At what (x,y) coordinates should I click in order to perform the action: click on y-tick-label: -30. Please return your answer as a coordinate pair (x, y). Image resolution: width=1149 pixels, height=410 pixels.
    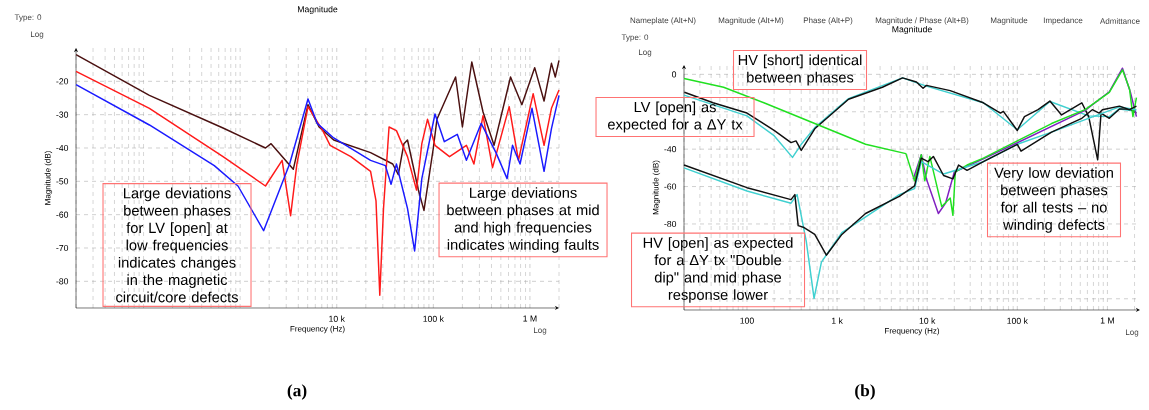
    Looking at the image, I should click on (62, 114).